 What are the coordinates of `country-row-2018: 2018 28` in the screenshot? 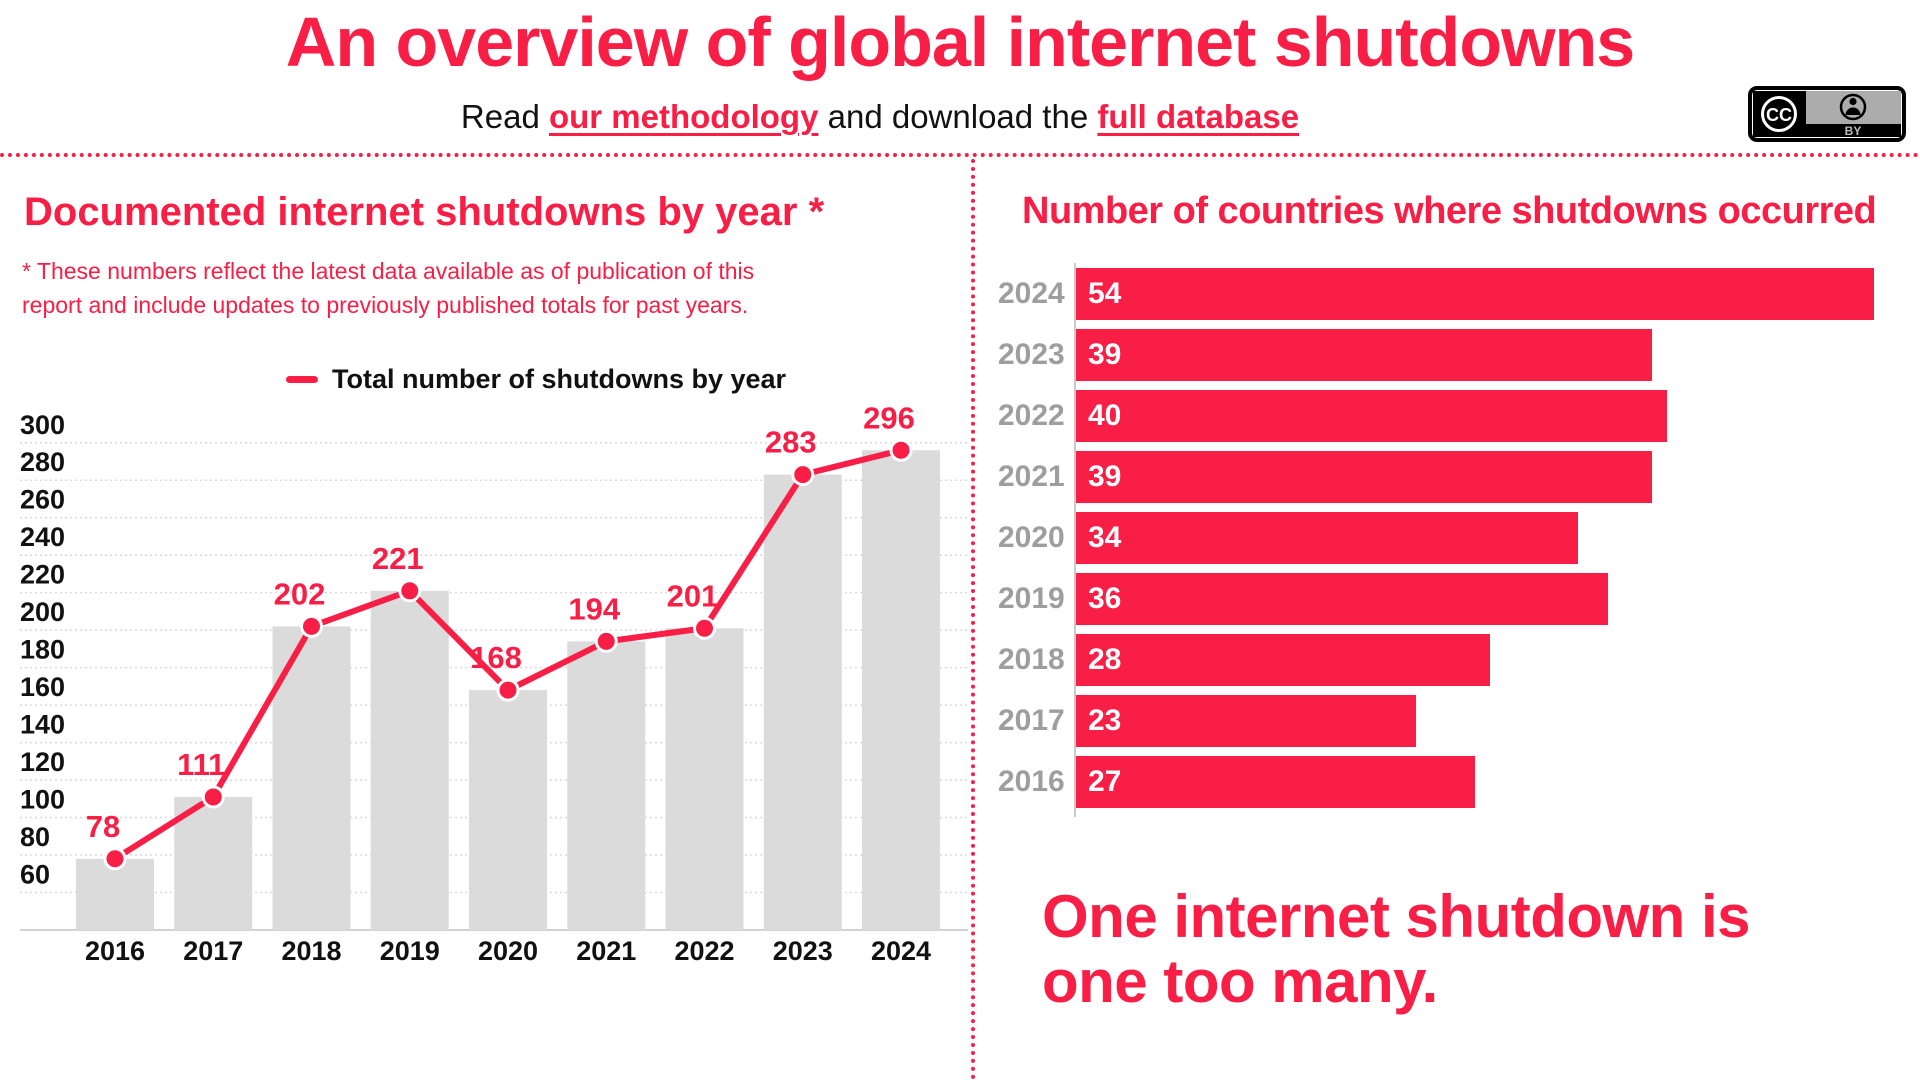 It's located at (1436, 660).